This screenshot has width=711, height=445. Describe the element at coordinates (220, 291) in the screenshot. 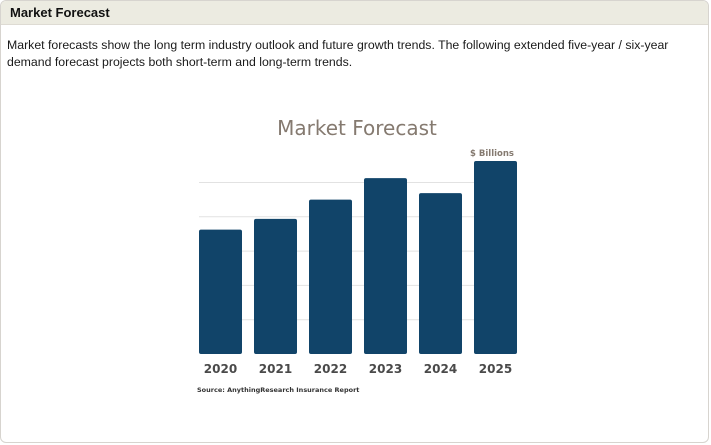

I see `bar-2020` at that location.